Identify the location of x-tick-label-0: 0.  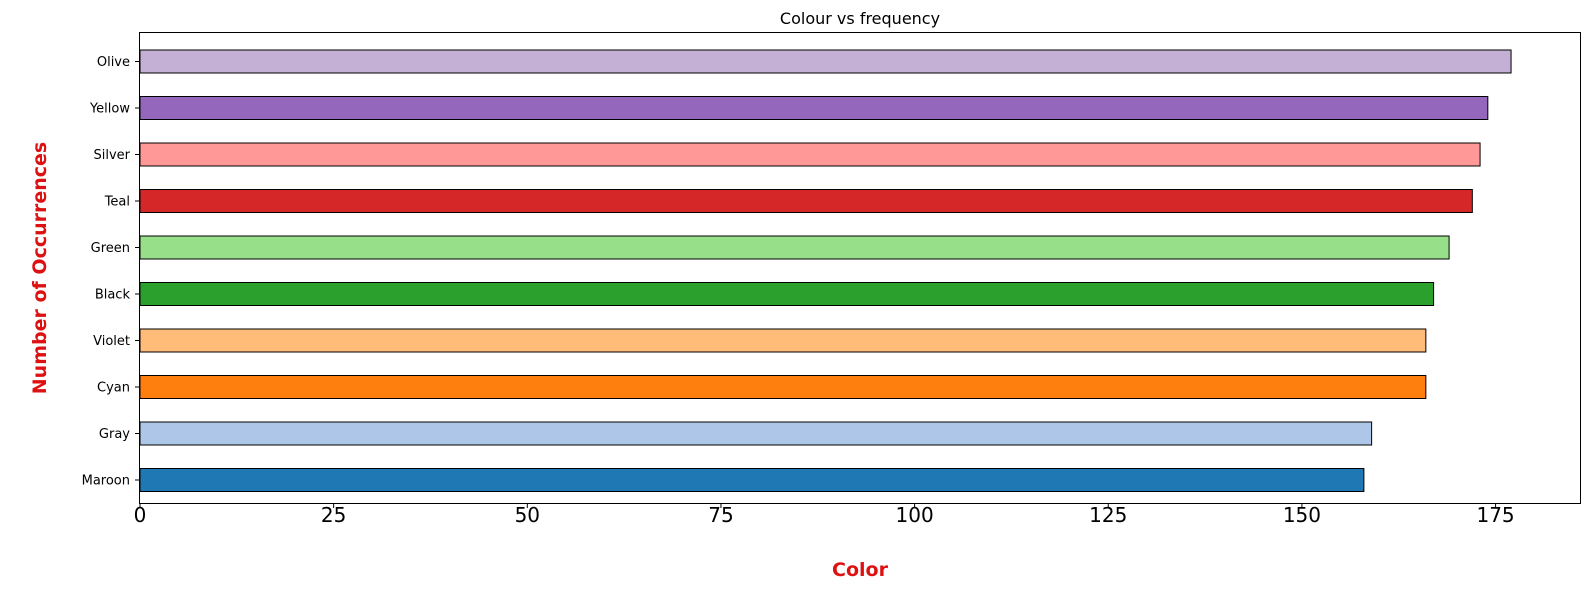
(140, 515).